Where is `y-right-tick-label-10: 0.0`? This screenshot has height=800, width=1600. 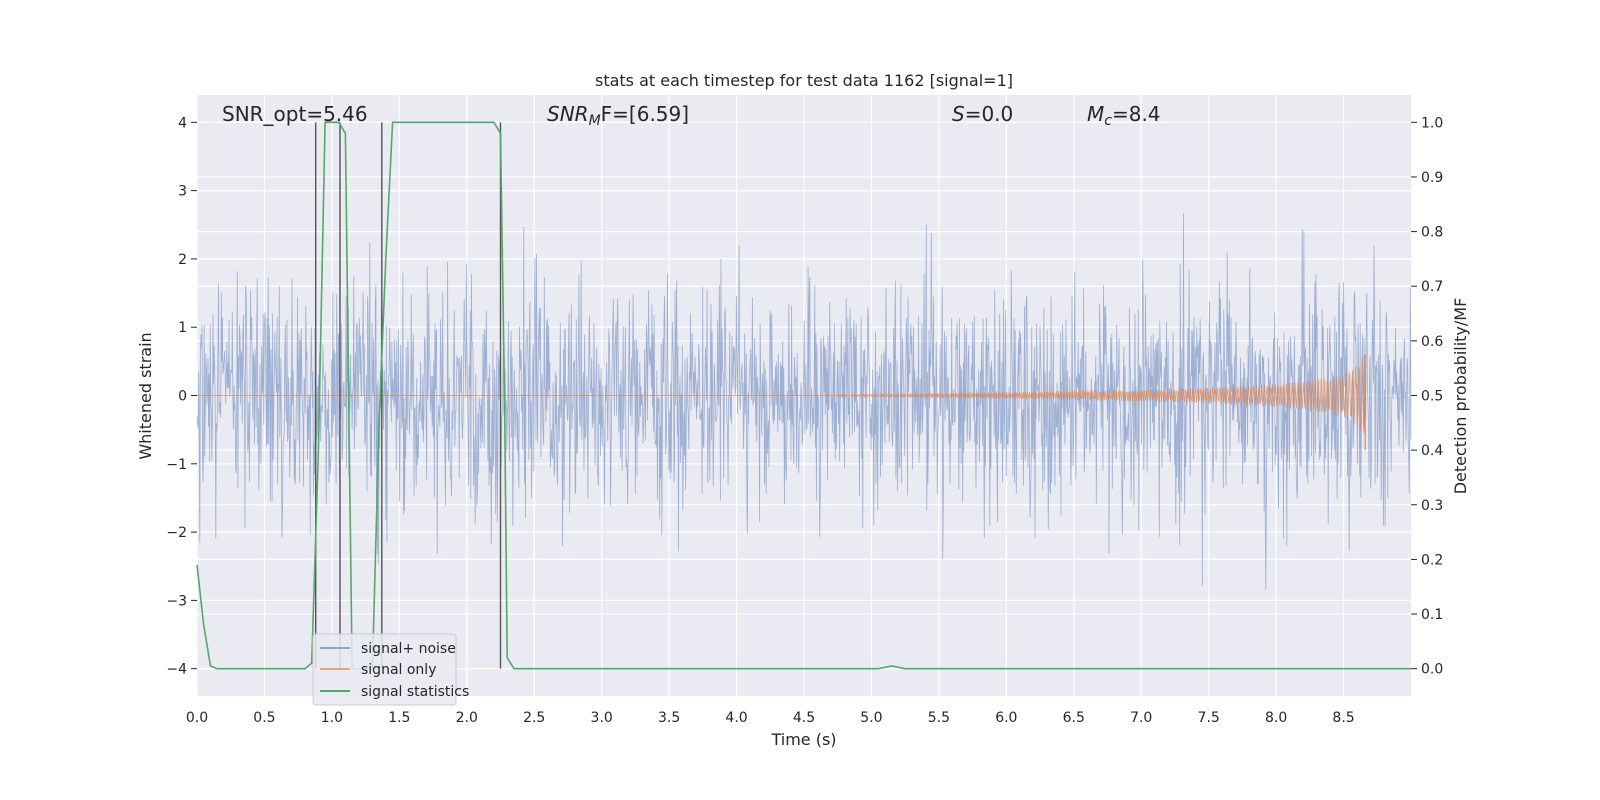 y-right-tick-label-10: 0.0 is located at coordinates (1432, 670).